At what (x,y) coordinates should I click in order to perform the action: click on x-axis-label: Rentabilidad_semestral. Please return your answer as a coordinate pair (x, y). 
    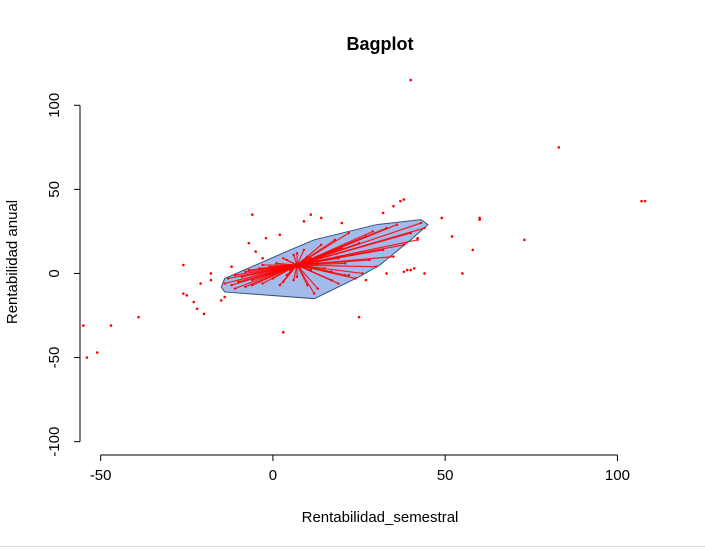
    Looking at the image, I should click on (380, 517).